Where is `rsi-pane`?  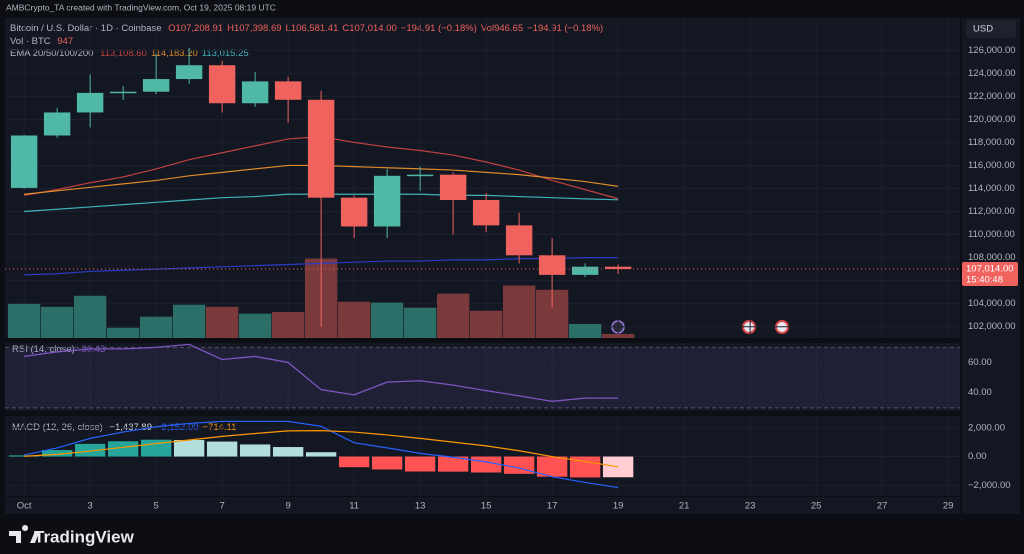 rsi-pane is located at coordinates (482, 377).